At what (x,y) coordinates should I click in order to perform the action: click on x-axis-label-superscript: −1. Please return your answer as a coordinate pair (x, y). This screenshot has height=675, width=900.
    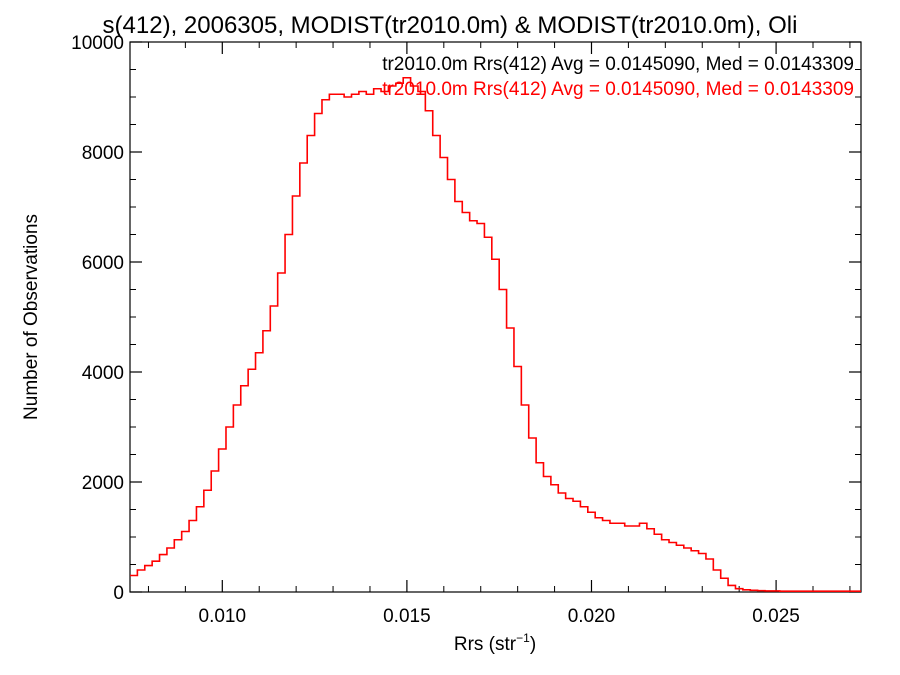
    Looking at the image, I should click on (523, 638).